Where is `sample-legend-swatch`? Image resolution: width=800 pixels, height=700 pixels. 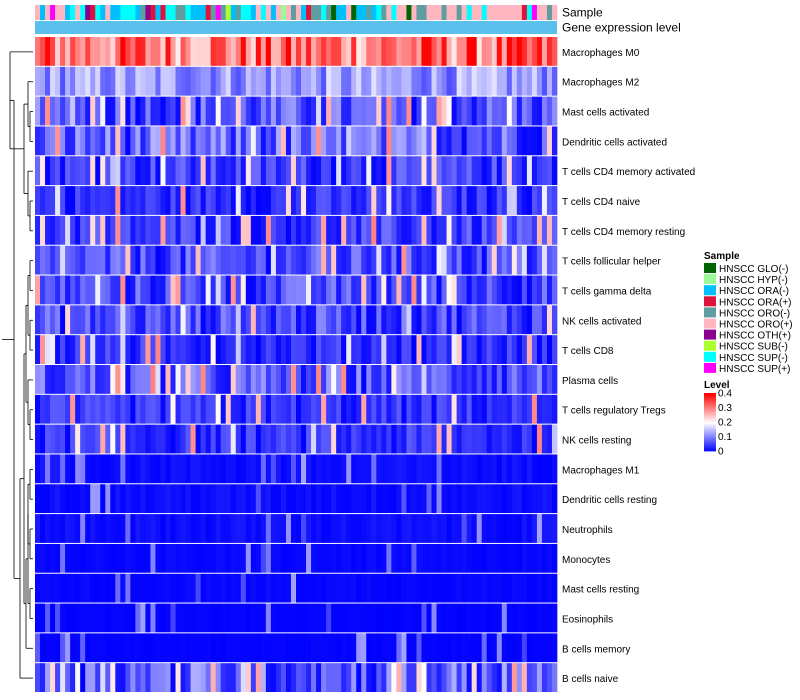 sample-legend-swatch is located at coordinates (710, 323).